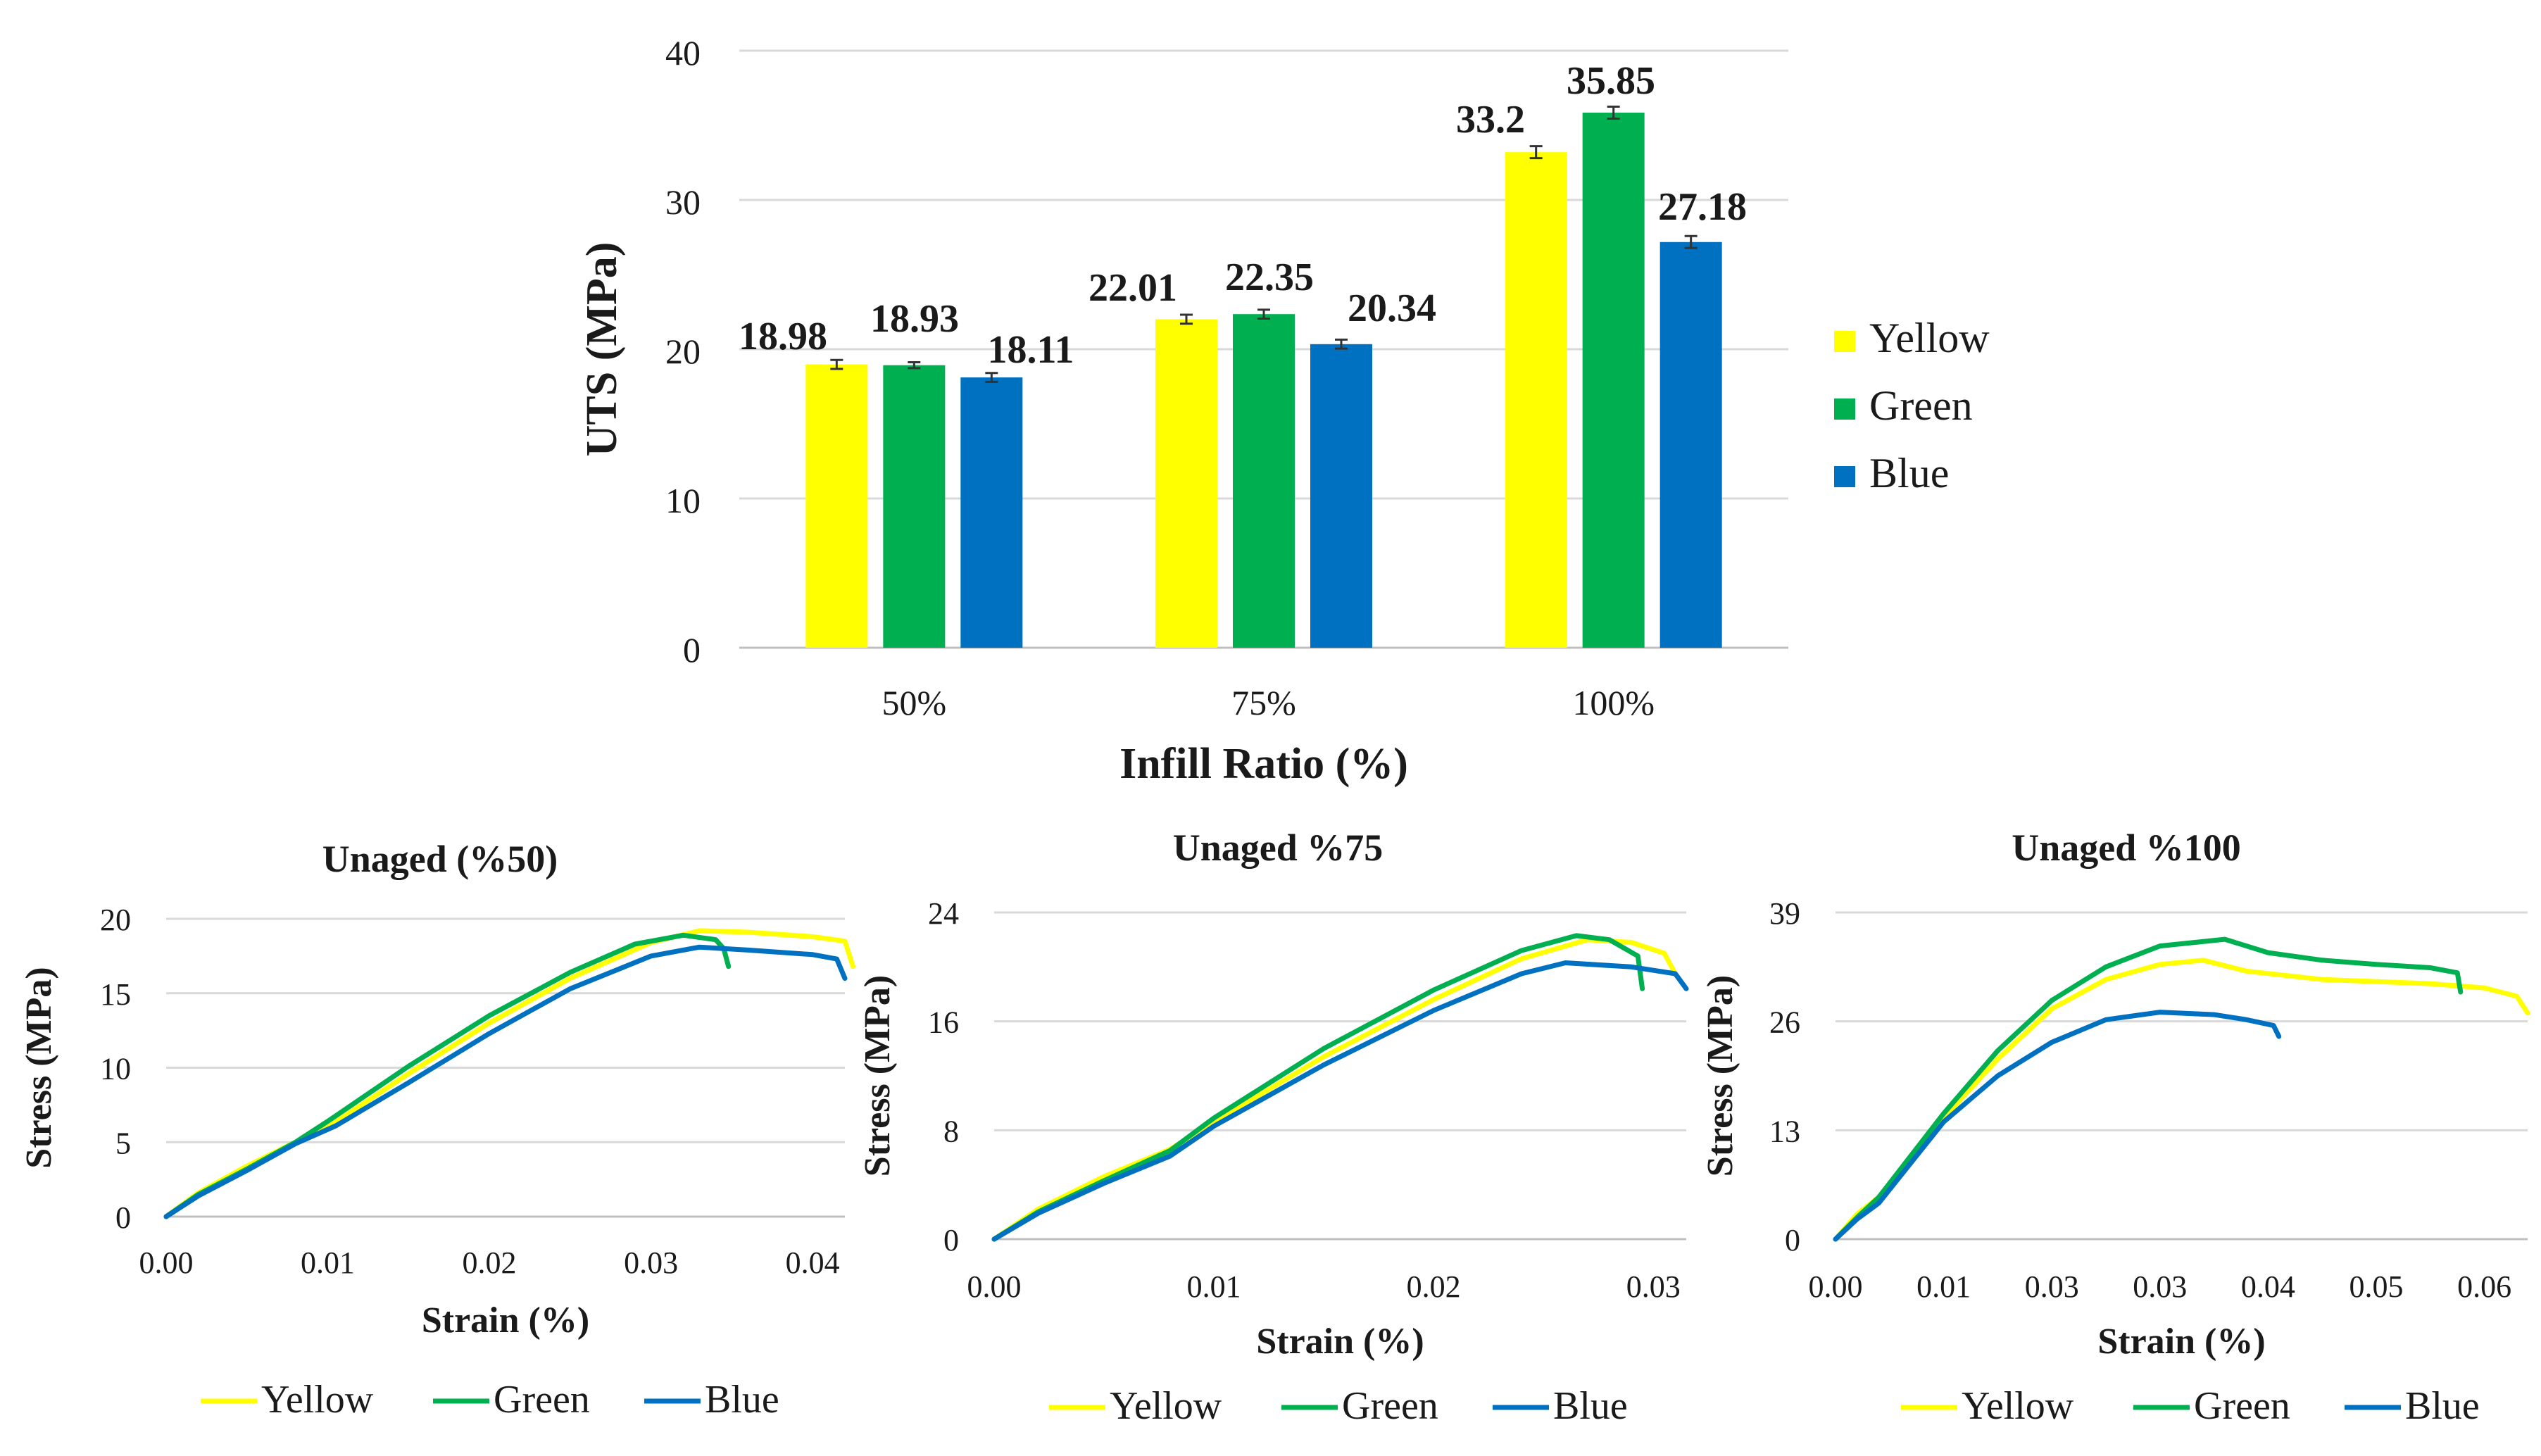  What do you see at coordinates (783, 336) in the screenshot?
I see `bar-value-label: 18.98` at bounding box center [783, 336].